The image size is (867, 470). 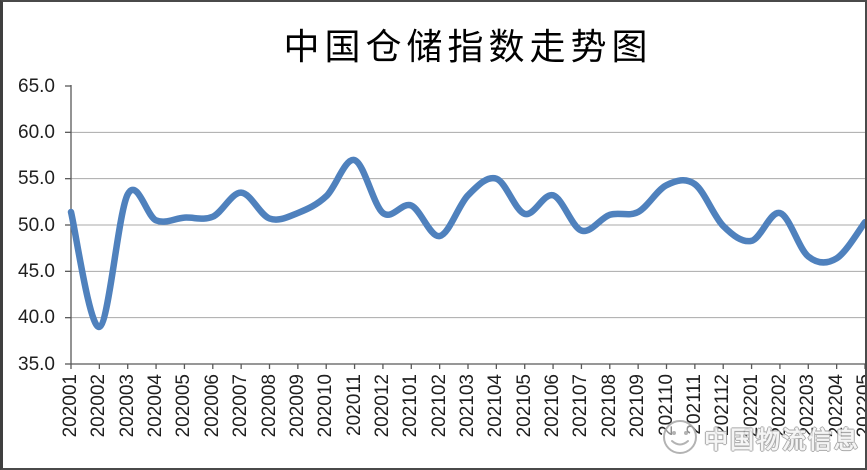 What do you see at coordinates (638, 406) in the screenshot?
I see `x-axis-tick-label: 202109` at bounding box center [638, 406].